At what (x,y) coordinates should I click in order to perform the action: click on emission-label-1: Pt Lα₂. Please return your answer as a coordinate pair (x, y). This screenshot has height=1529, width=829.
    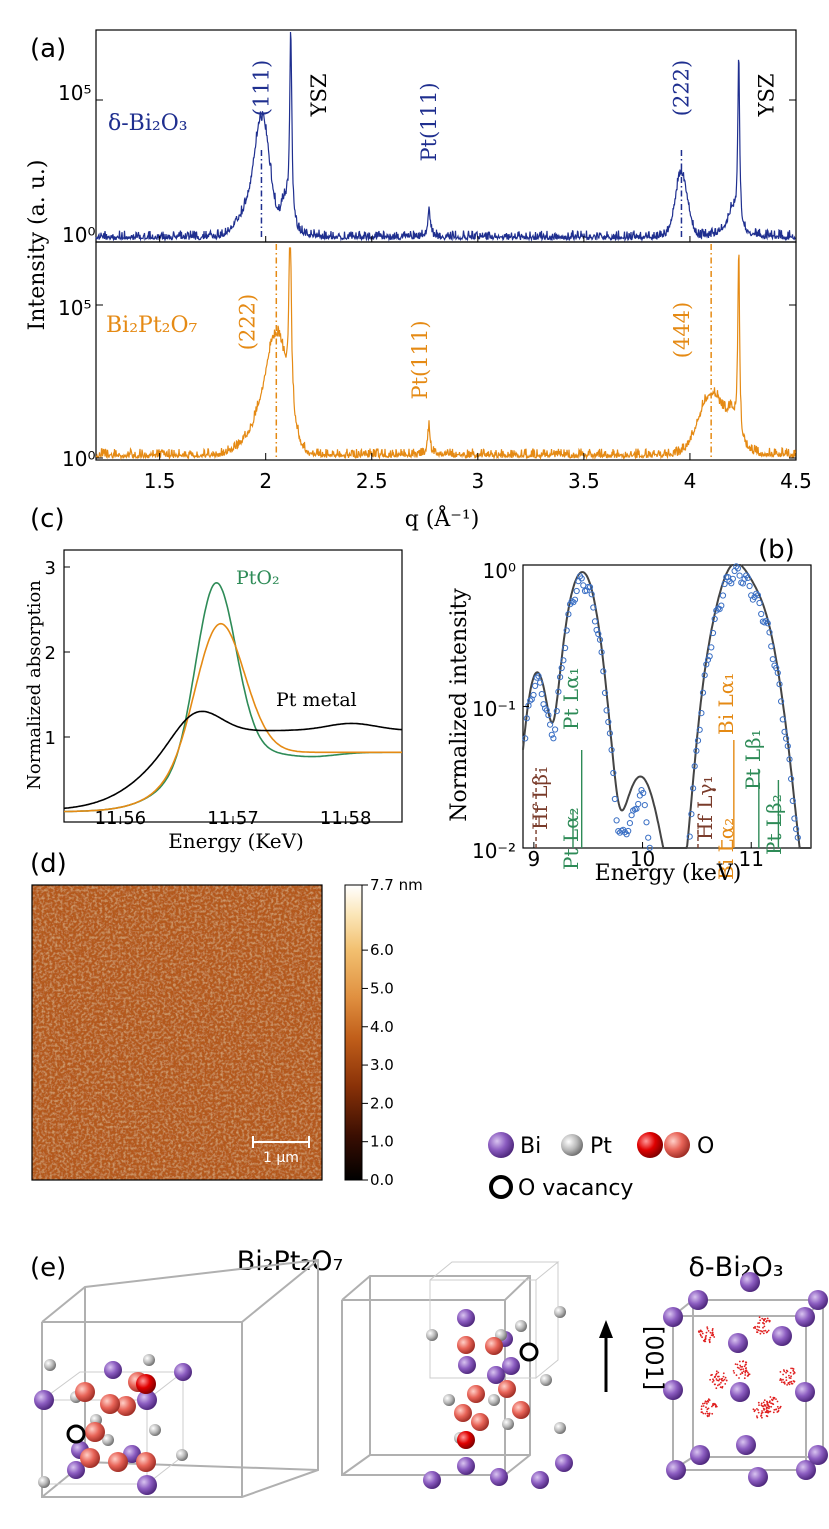
    Looking at the image, I should click on (571, 838).